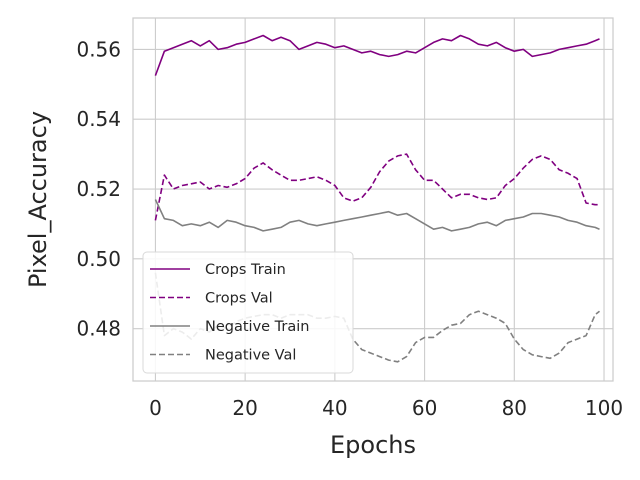 The width and height of the screenshot is (640, 480). What do you see at coordinates (38, 199) in the screenshot?
I see `y-axis-label: Pixel_Accuracy` at bounding box center [38, 199].